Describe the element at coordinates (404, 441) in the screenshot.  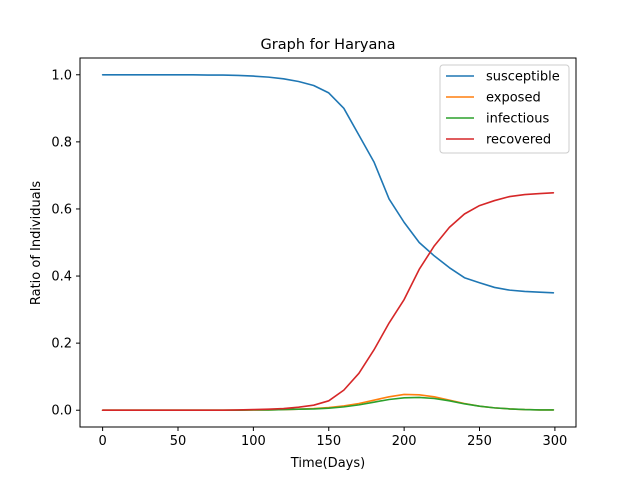
I see `x-tick-label: 200` at that location.